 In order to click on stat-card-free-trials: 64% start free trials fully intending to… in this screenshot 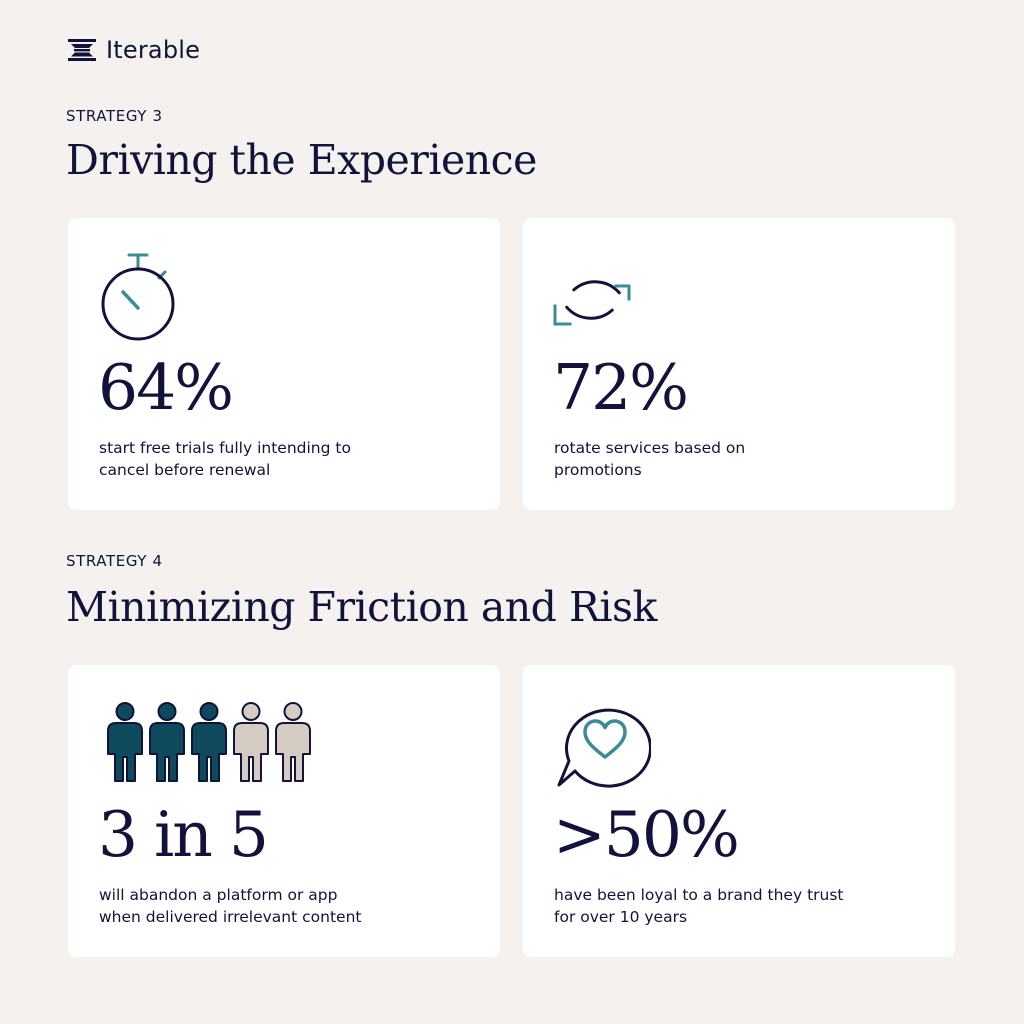, I will do `click(284, 364)`.